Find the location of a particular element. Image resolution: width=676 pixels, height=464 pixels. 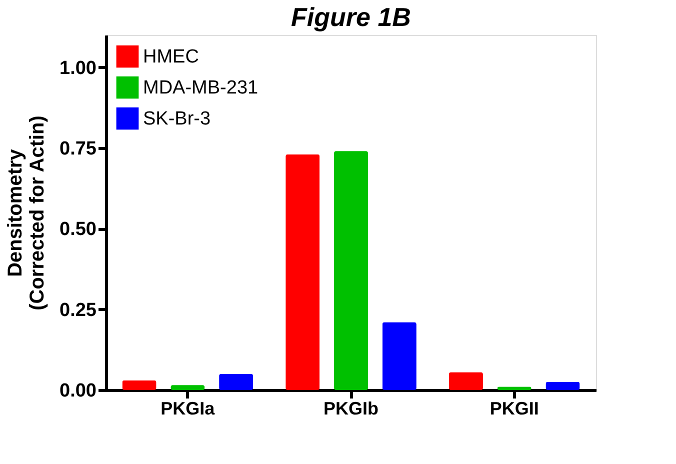

y-tick-label: 0.75 is located at coordinates (78, 149).